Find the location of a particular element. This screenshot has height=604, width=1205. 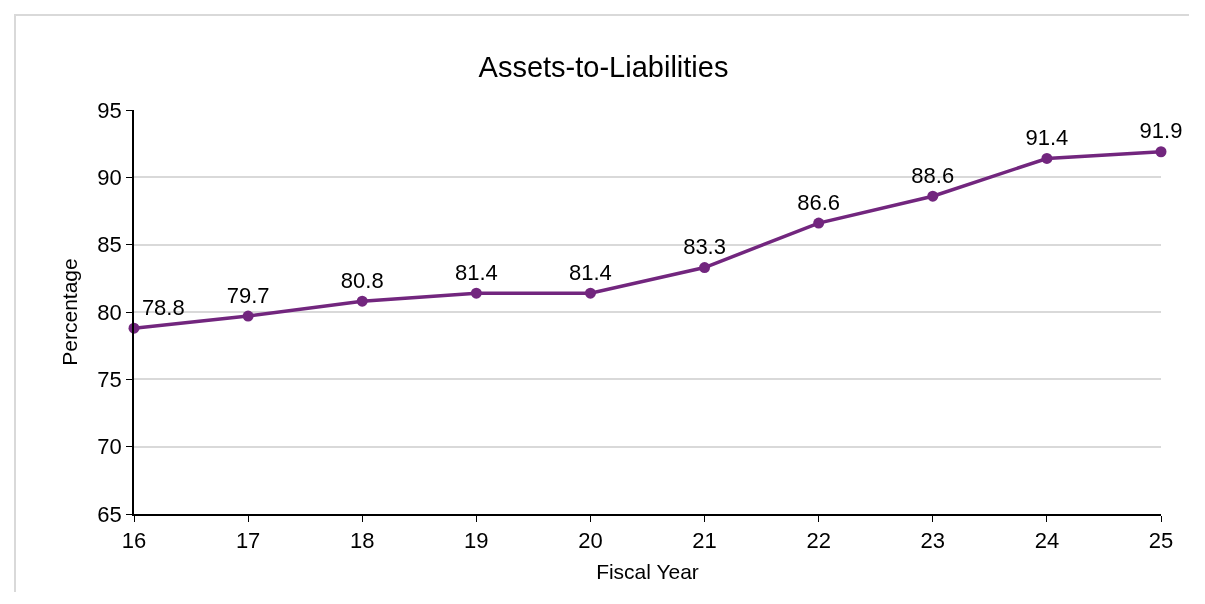

data-label: 83.3 is located at coordinates (704, 247).